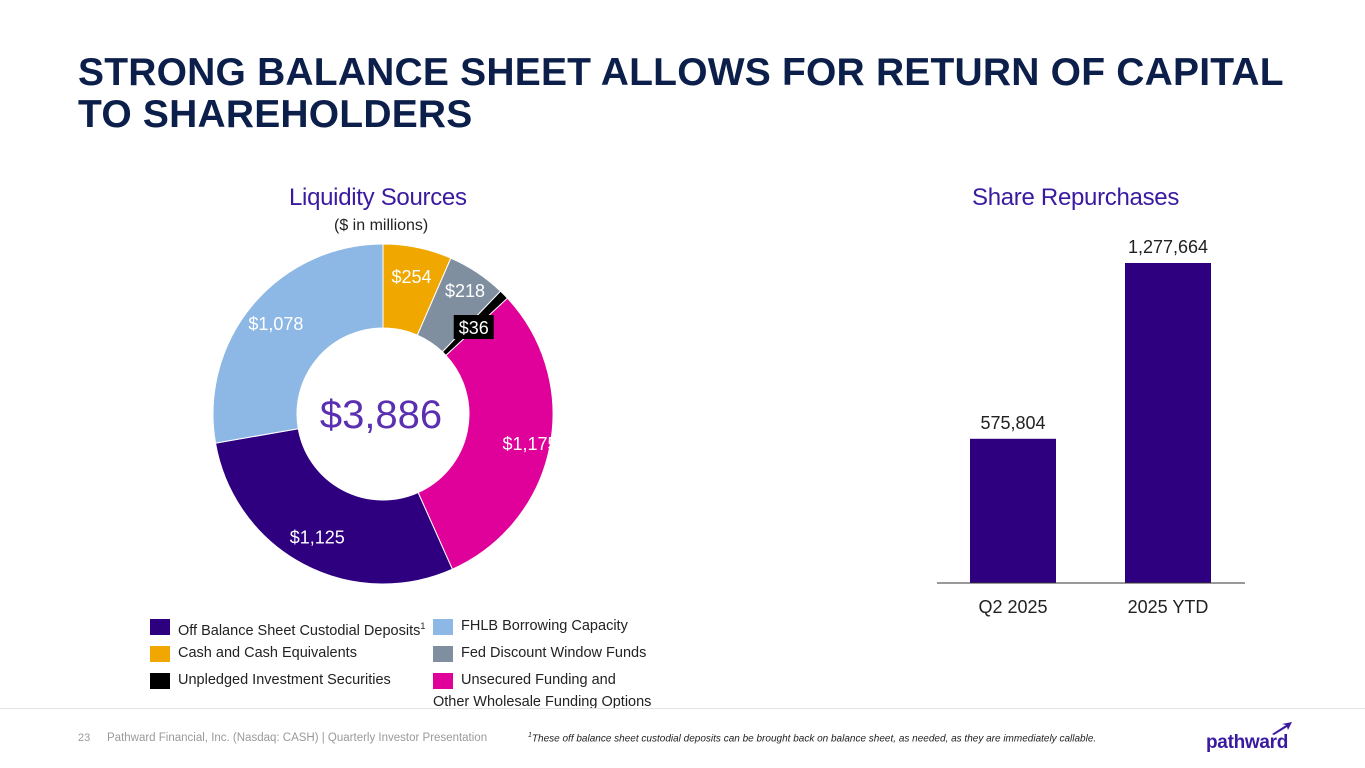  Describe the element at coordinates (412, 277) in the screenshot. I see `donut-slice-label: $254` at that location.